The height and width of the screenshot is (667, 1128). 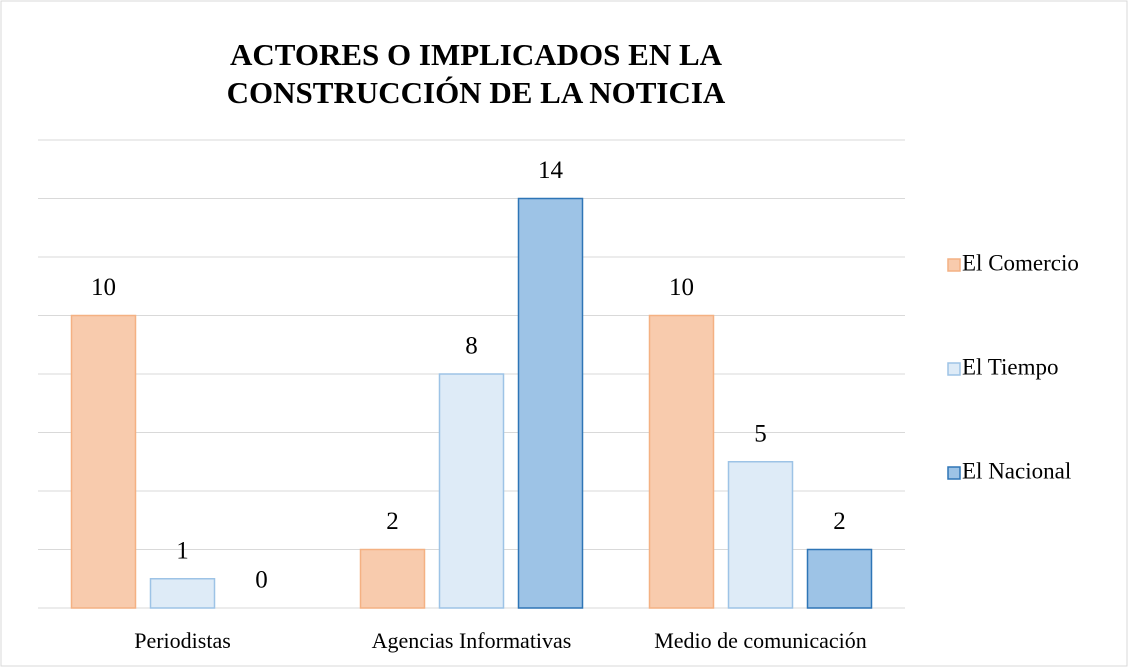 I want to click on data-label: 0, so click(x=261, y=580).